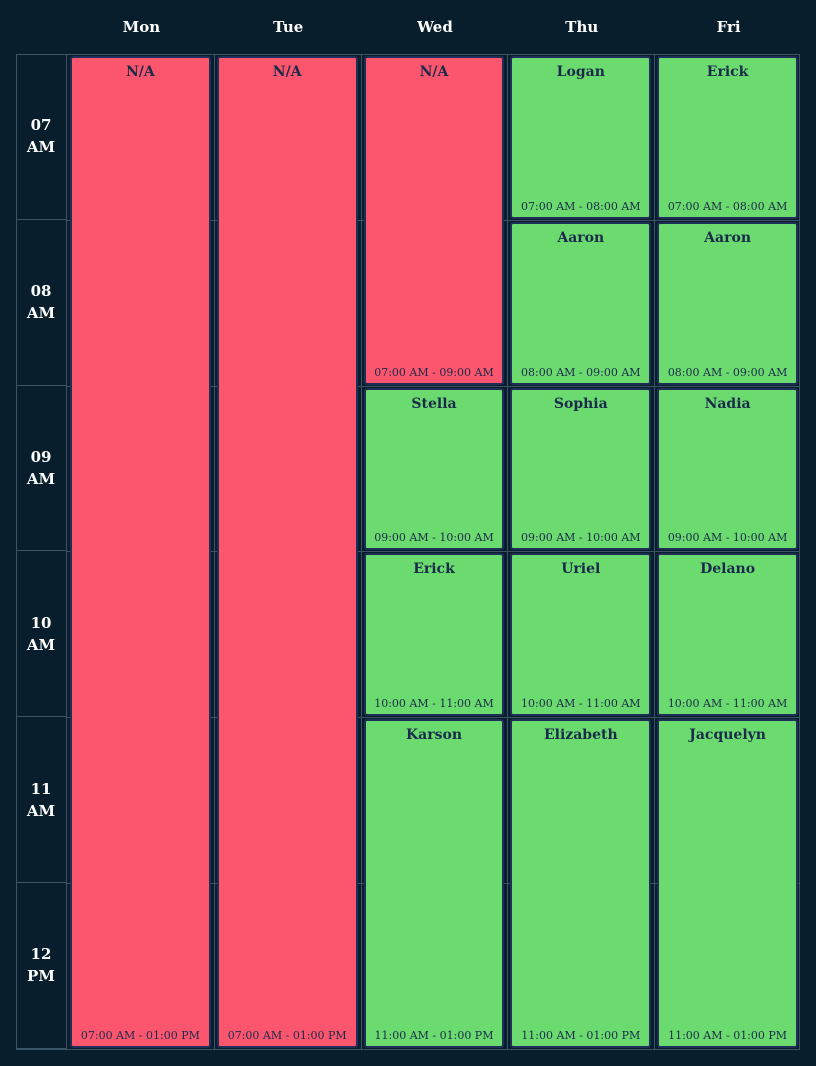 The width and height of the screenshot is (816, 1066). I want to click on hour-label-08: 08 AM, so click(41, 303).